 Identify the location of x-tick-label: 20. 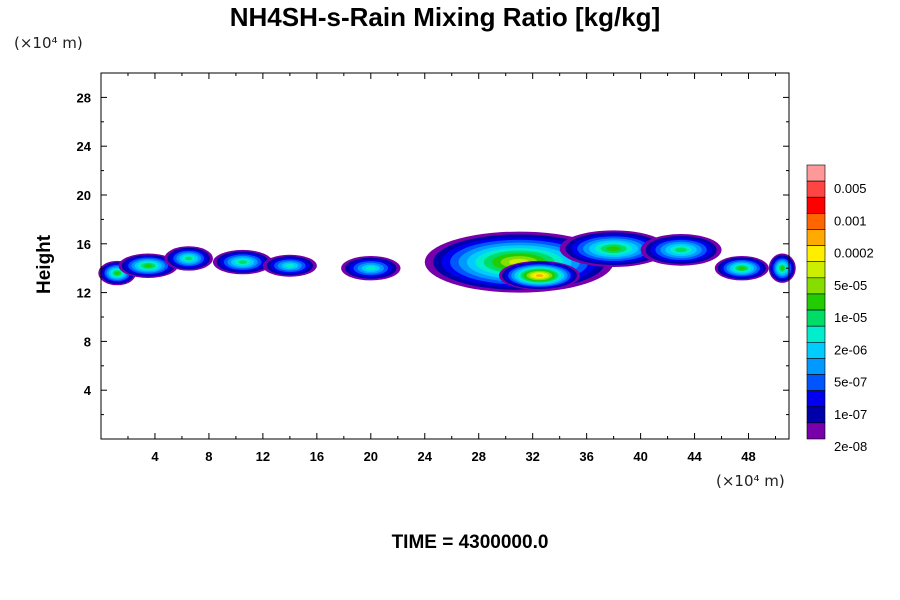
(371, 456).